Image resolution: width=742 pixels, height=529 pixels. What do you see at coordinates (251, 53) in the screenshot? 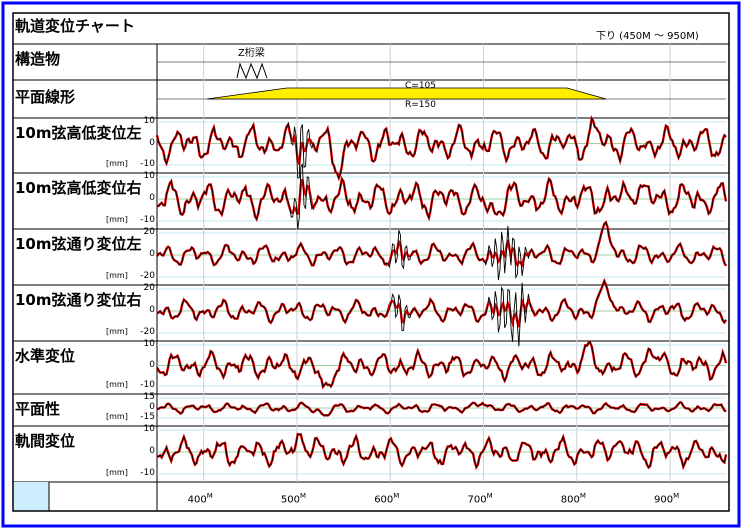
I see `structure-item-label: Z桁梁` at bounding box center [251, 53].